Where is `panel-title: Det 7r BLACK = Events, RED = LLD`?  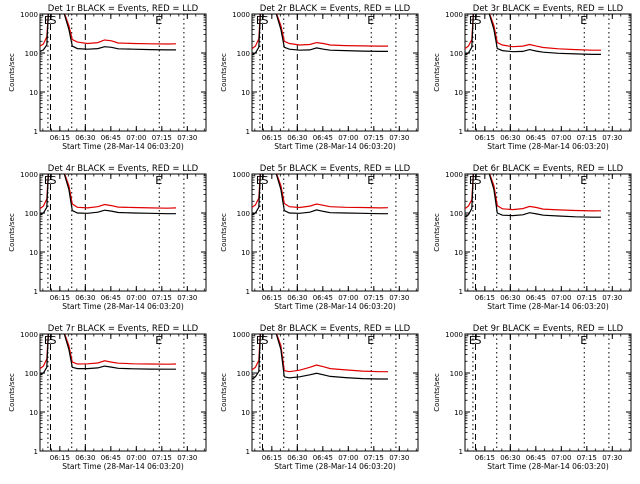
panel-title: Det 7r BLACK = Events, RED = LLD is located at coordinates (123, 329).